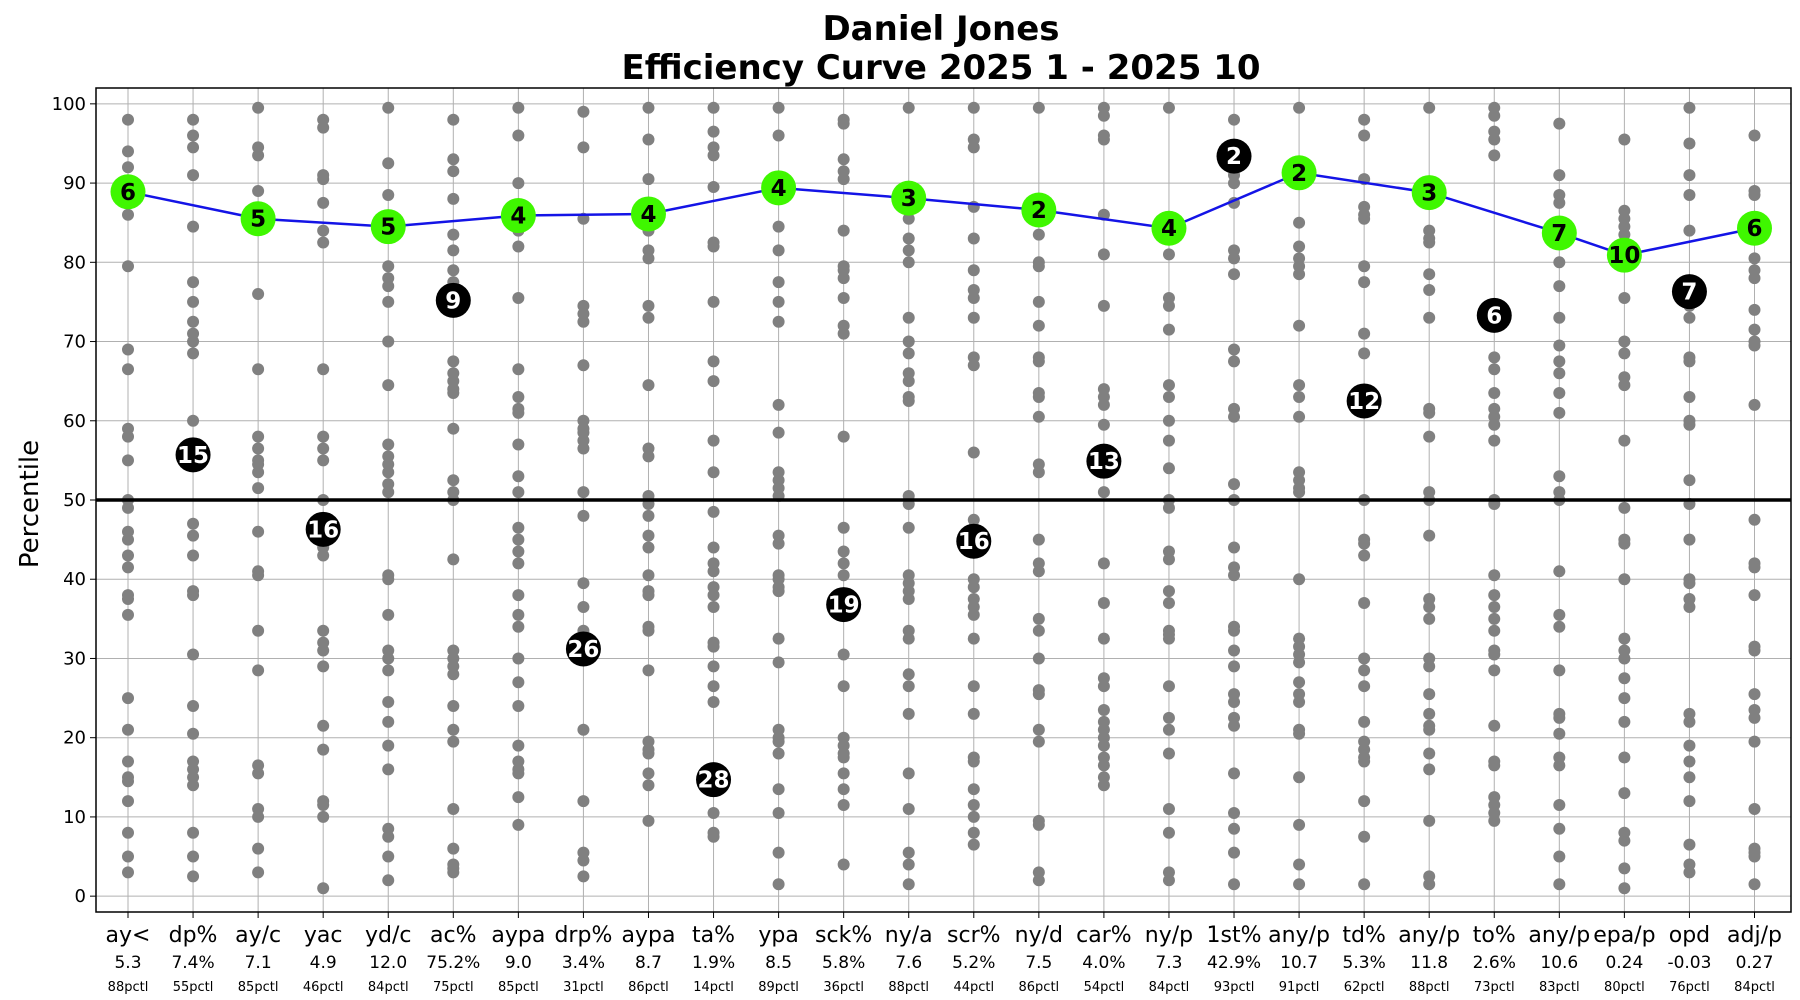 The width and height of the screenshot is (1800, 1000). What do you see at coordinates (1754, 935) in the screenshot?
I see `category-label: adj/p` at bounding box center [1754, 935].